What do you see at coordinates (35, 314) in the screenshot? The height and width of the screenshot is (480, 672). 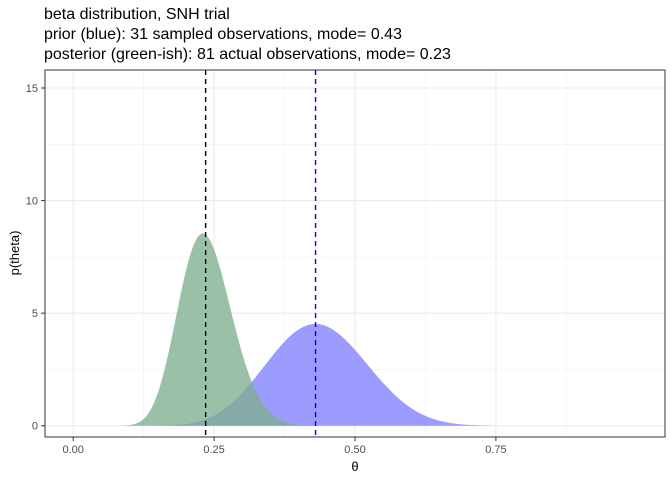 I see `y-tick-label: 5` at bounding box center [35, 314].